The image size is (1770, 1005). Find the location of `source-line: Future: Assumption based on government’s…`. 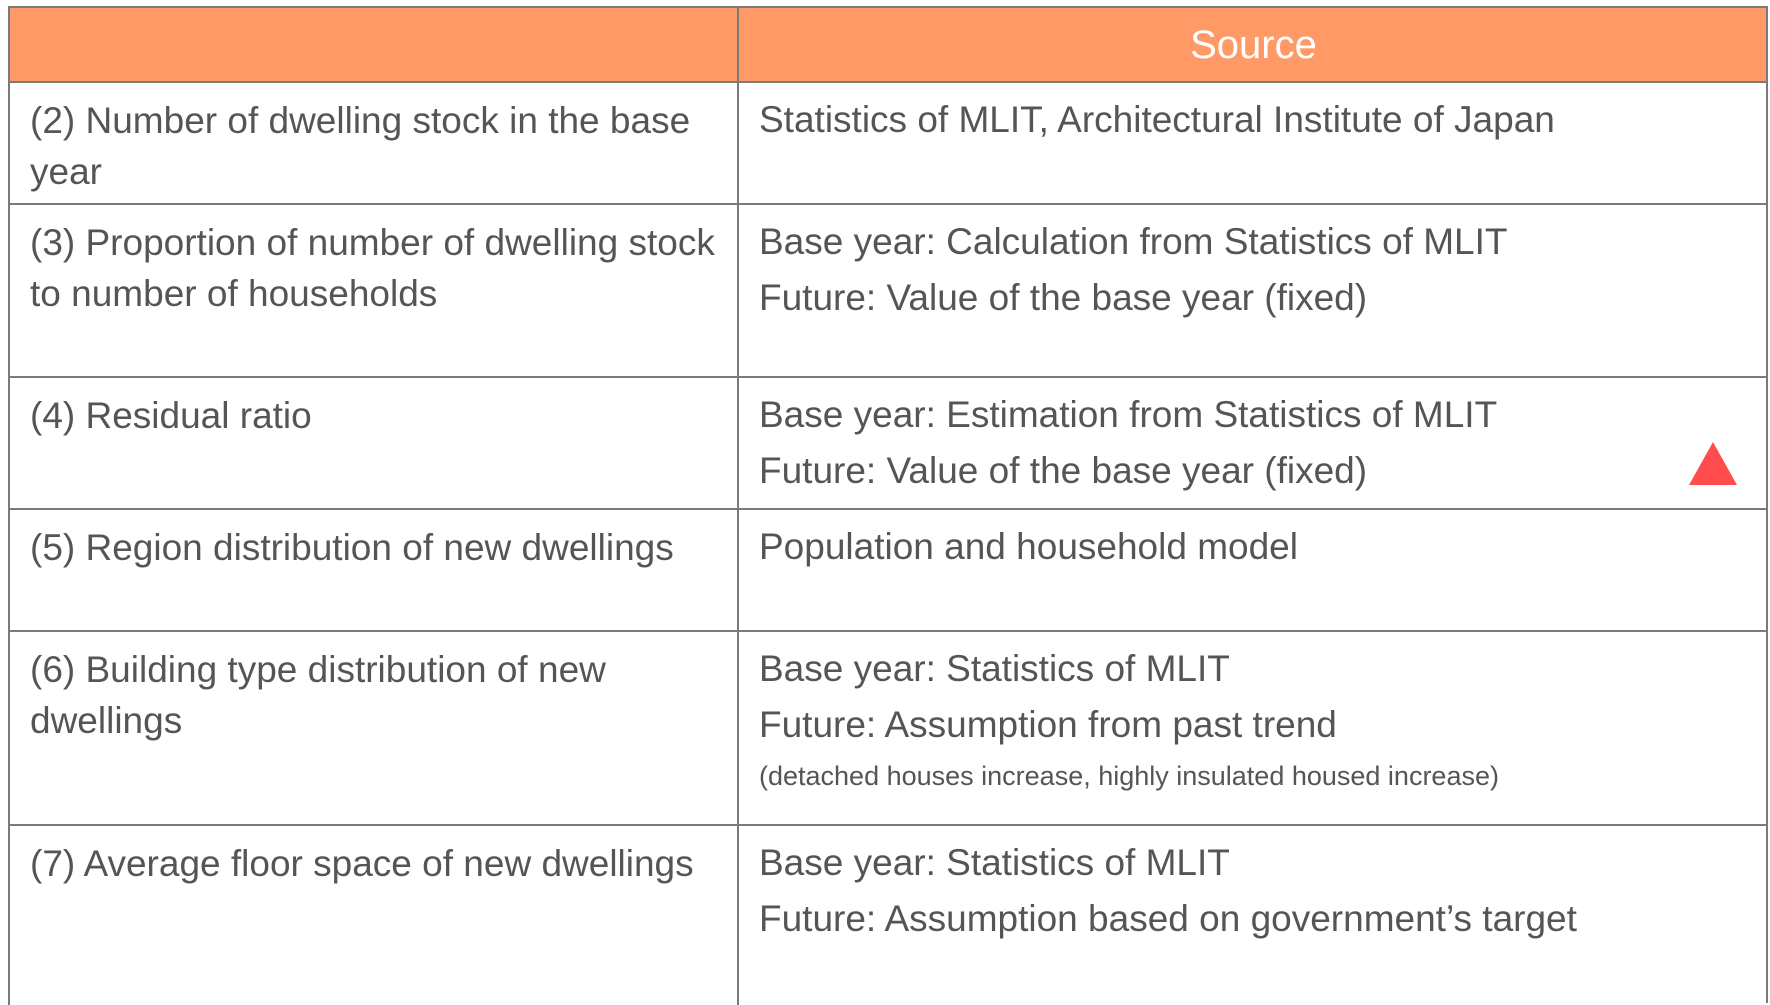

source-line: Future: Assumption based on government’s… is located at coordinates (1168, 918).